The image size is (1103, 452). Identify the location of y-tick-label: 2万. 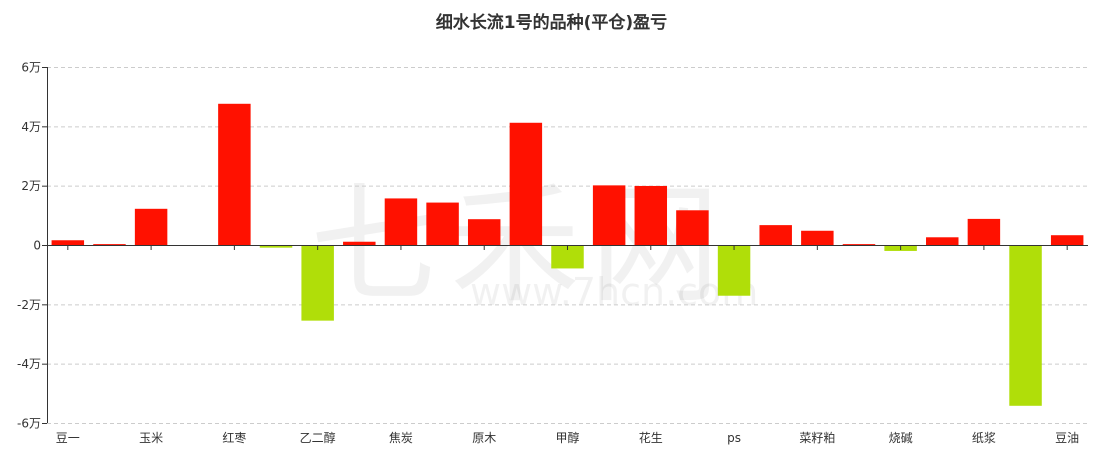
(31, 186).